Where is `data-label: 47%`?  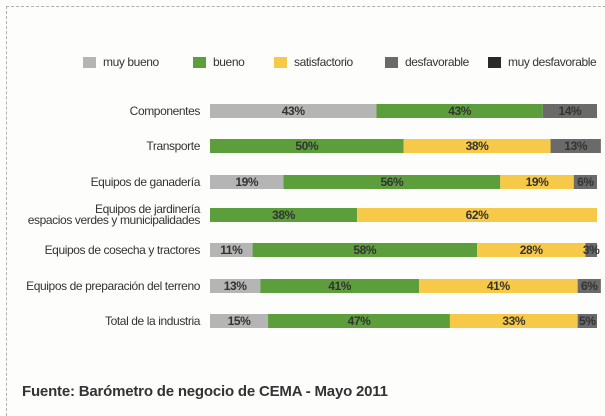
data-label: 47% is located at coordinates (360, 321).